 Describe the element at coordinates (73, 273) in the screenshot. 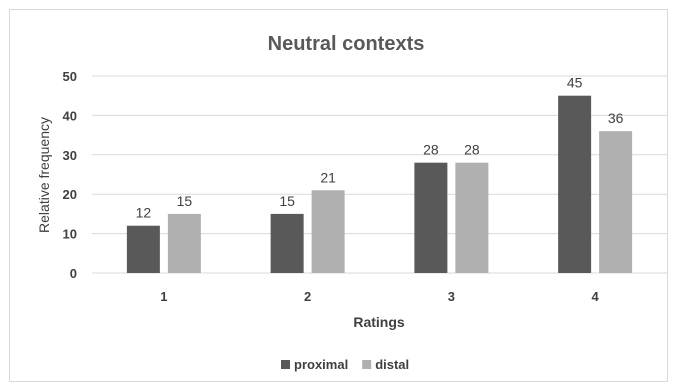

I see `y-tick-label: 0` at that location.